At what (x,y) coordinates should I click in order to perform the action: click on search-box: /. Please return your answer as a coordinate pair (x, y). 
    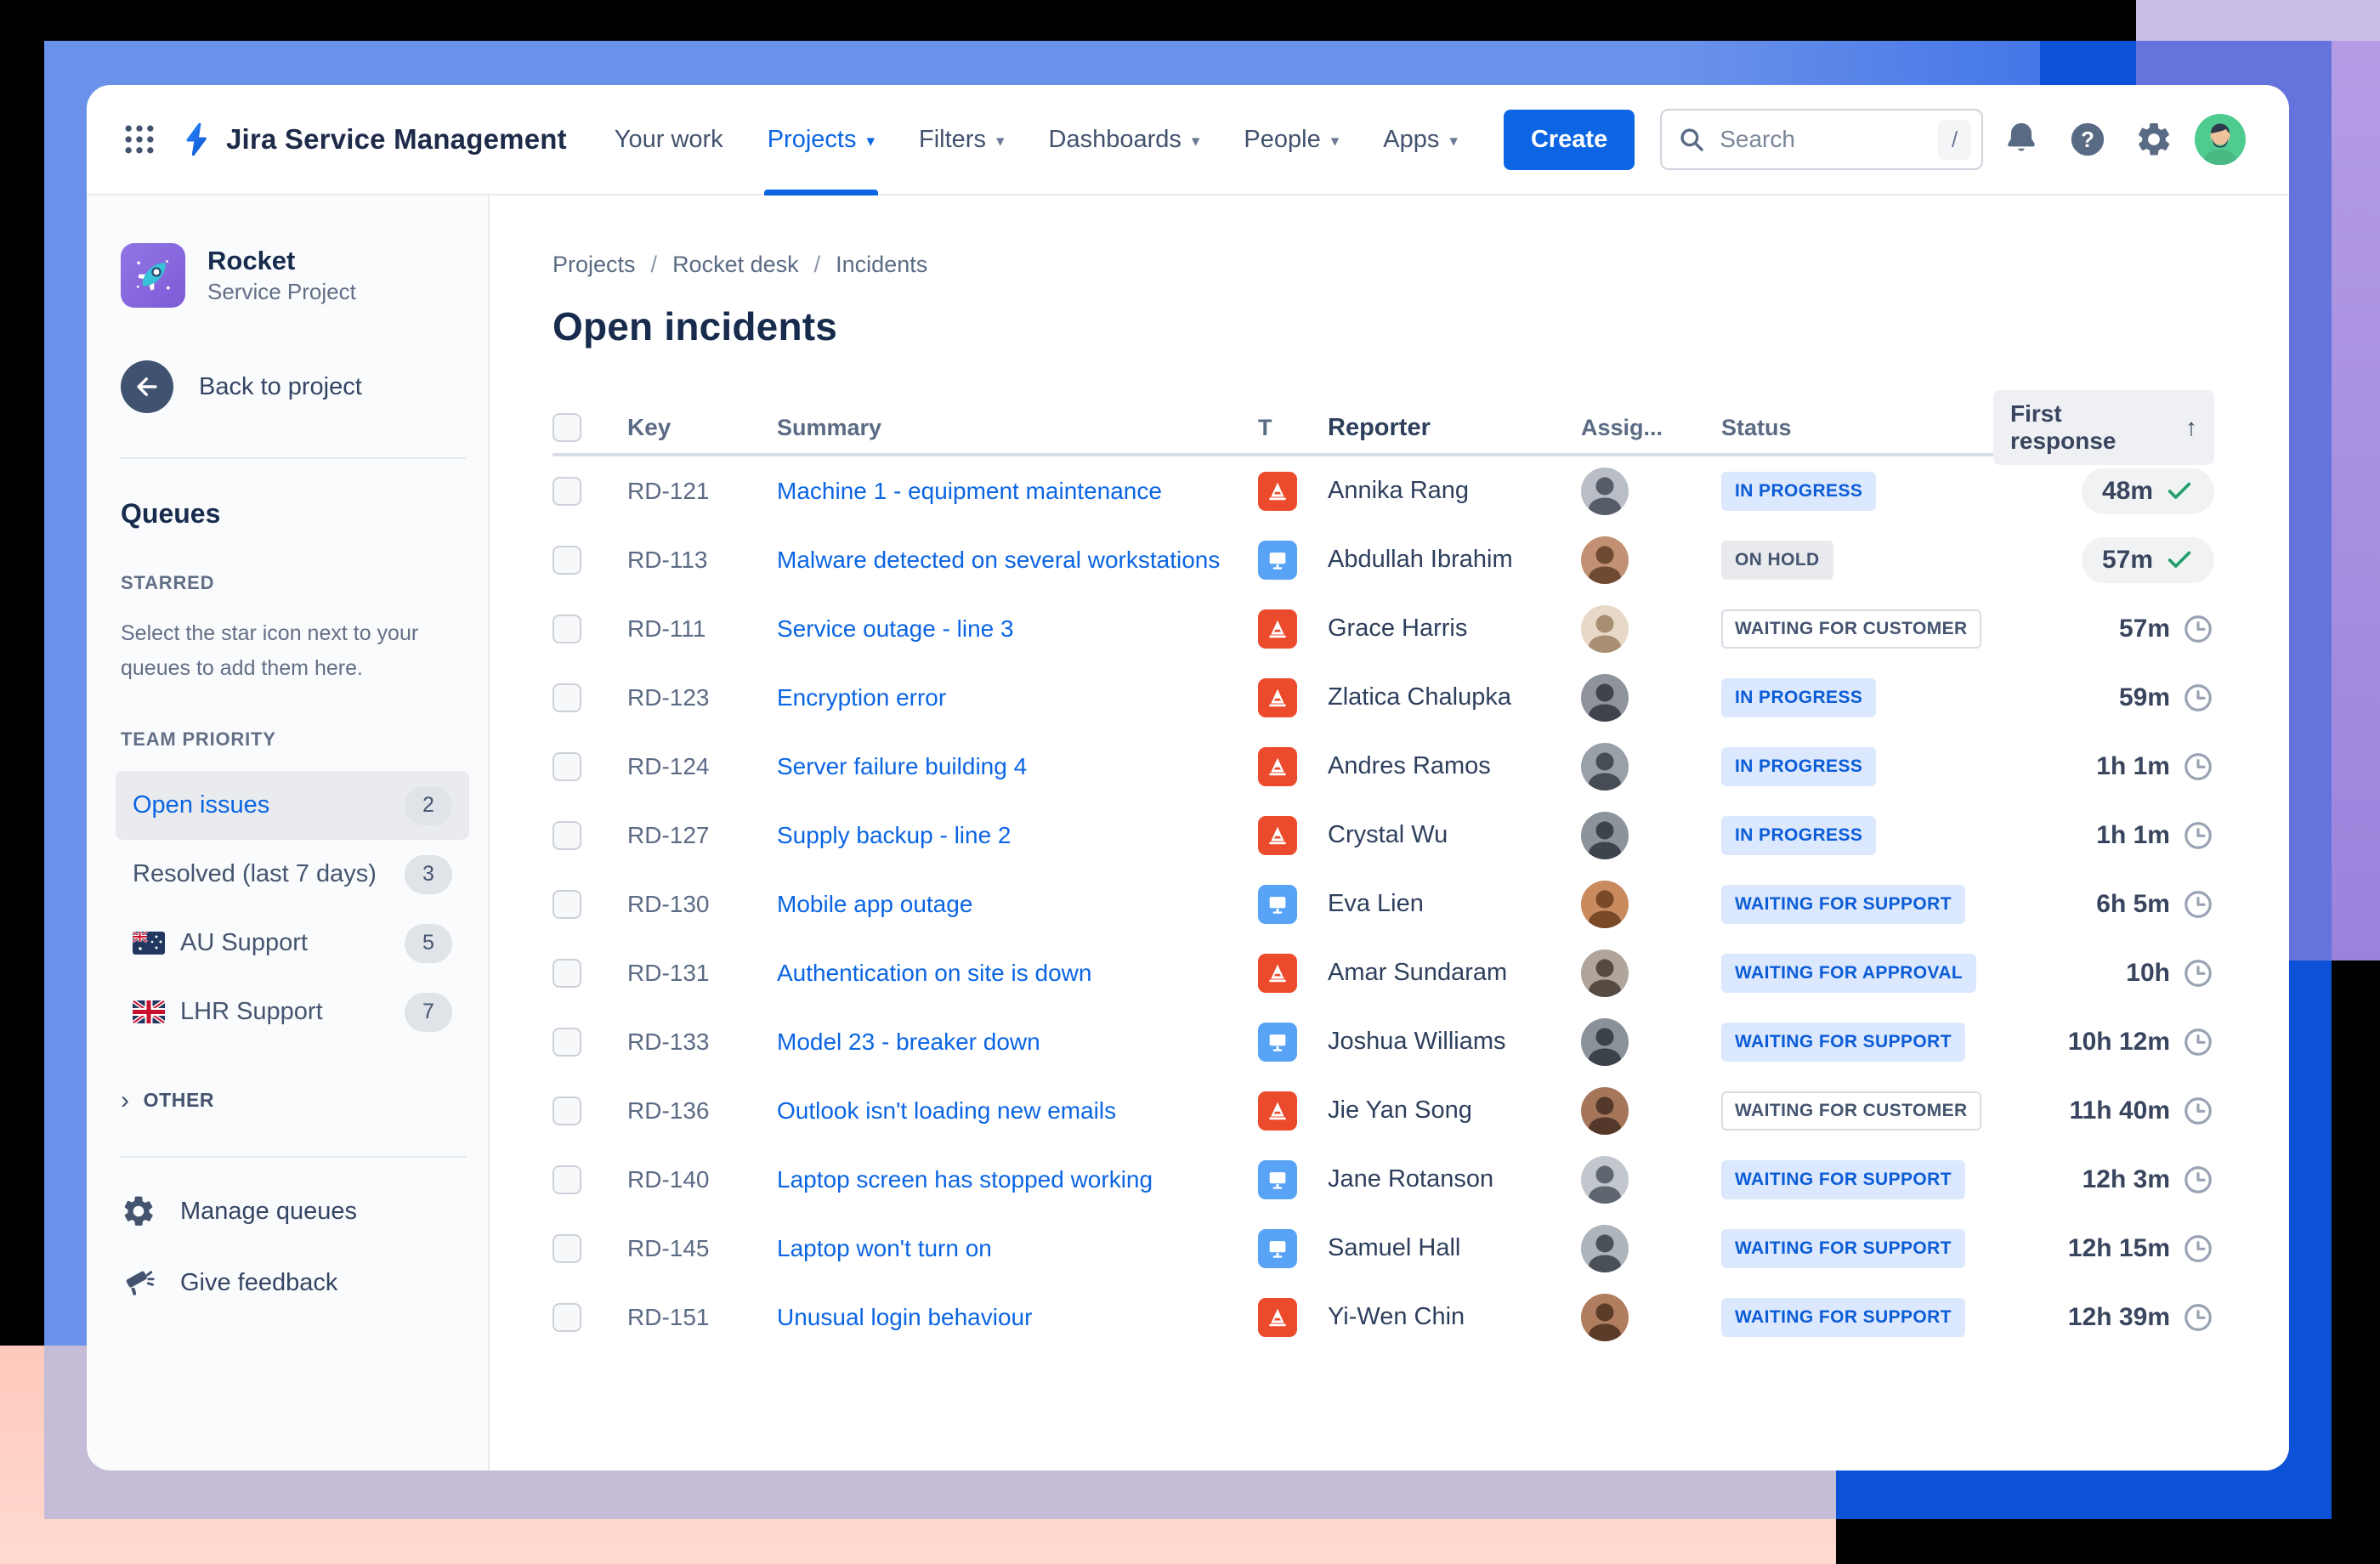
    Looking at the image, I should click on (1822, 139).